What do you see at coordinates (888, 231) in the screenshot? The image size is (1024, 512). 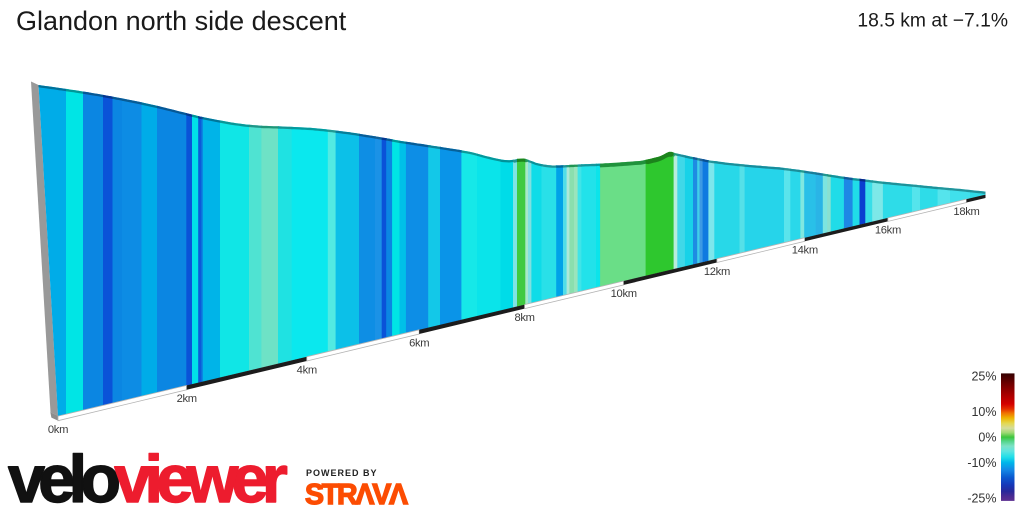 I see `svg-text: 16km` at bounding box center [888, 231].